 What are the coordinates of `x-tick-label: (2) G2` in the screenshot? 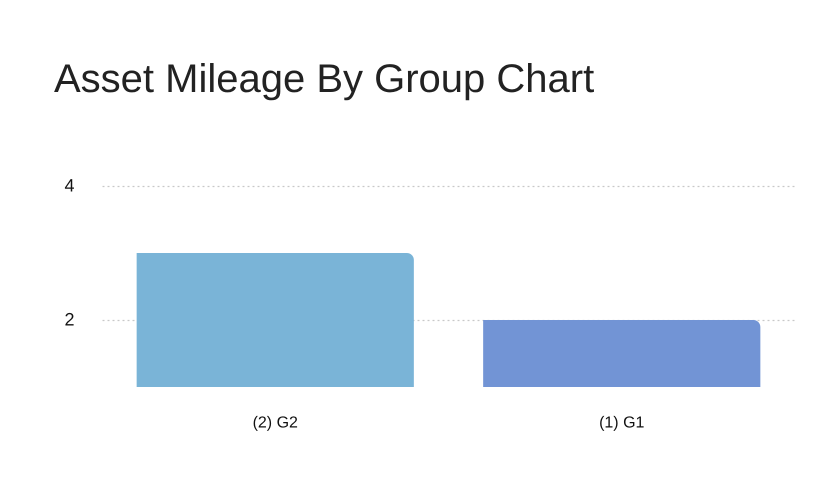 It's located at (275, 423).